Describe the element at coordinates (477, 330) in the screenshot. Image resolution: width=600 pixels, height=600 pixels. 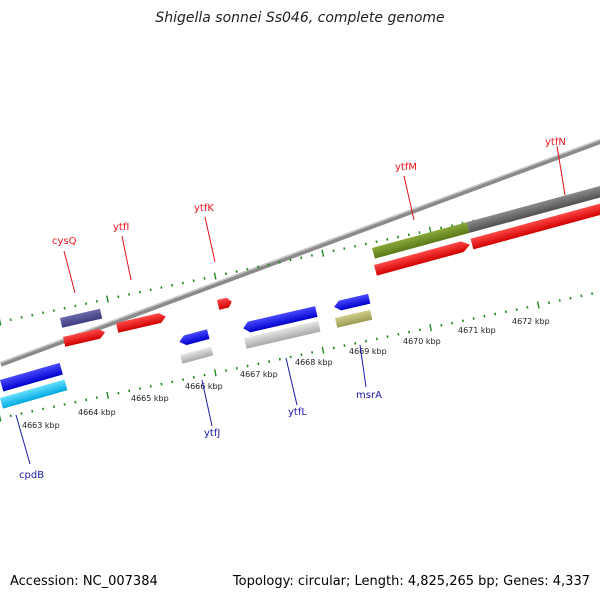
I see `kbp-label: 4671 kbp` at that location.